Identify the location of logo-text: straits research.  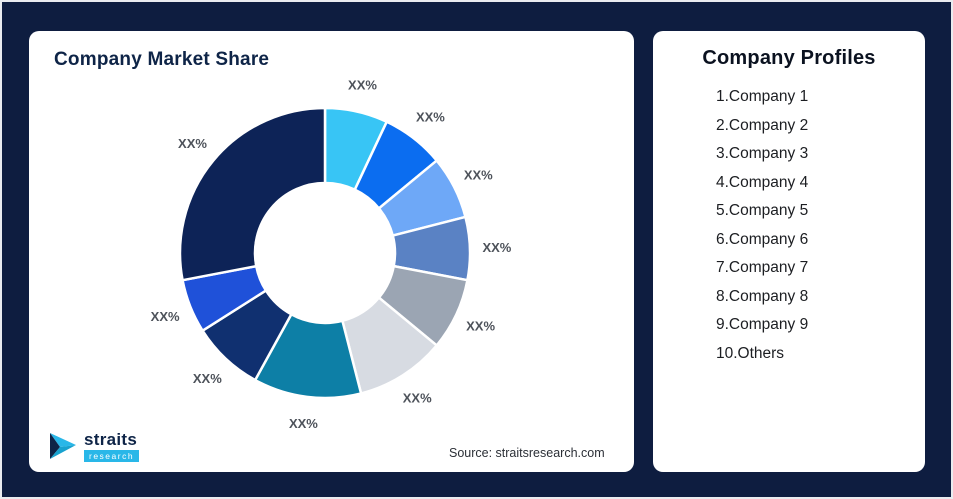
(112, 445).